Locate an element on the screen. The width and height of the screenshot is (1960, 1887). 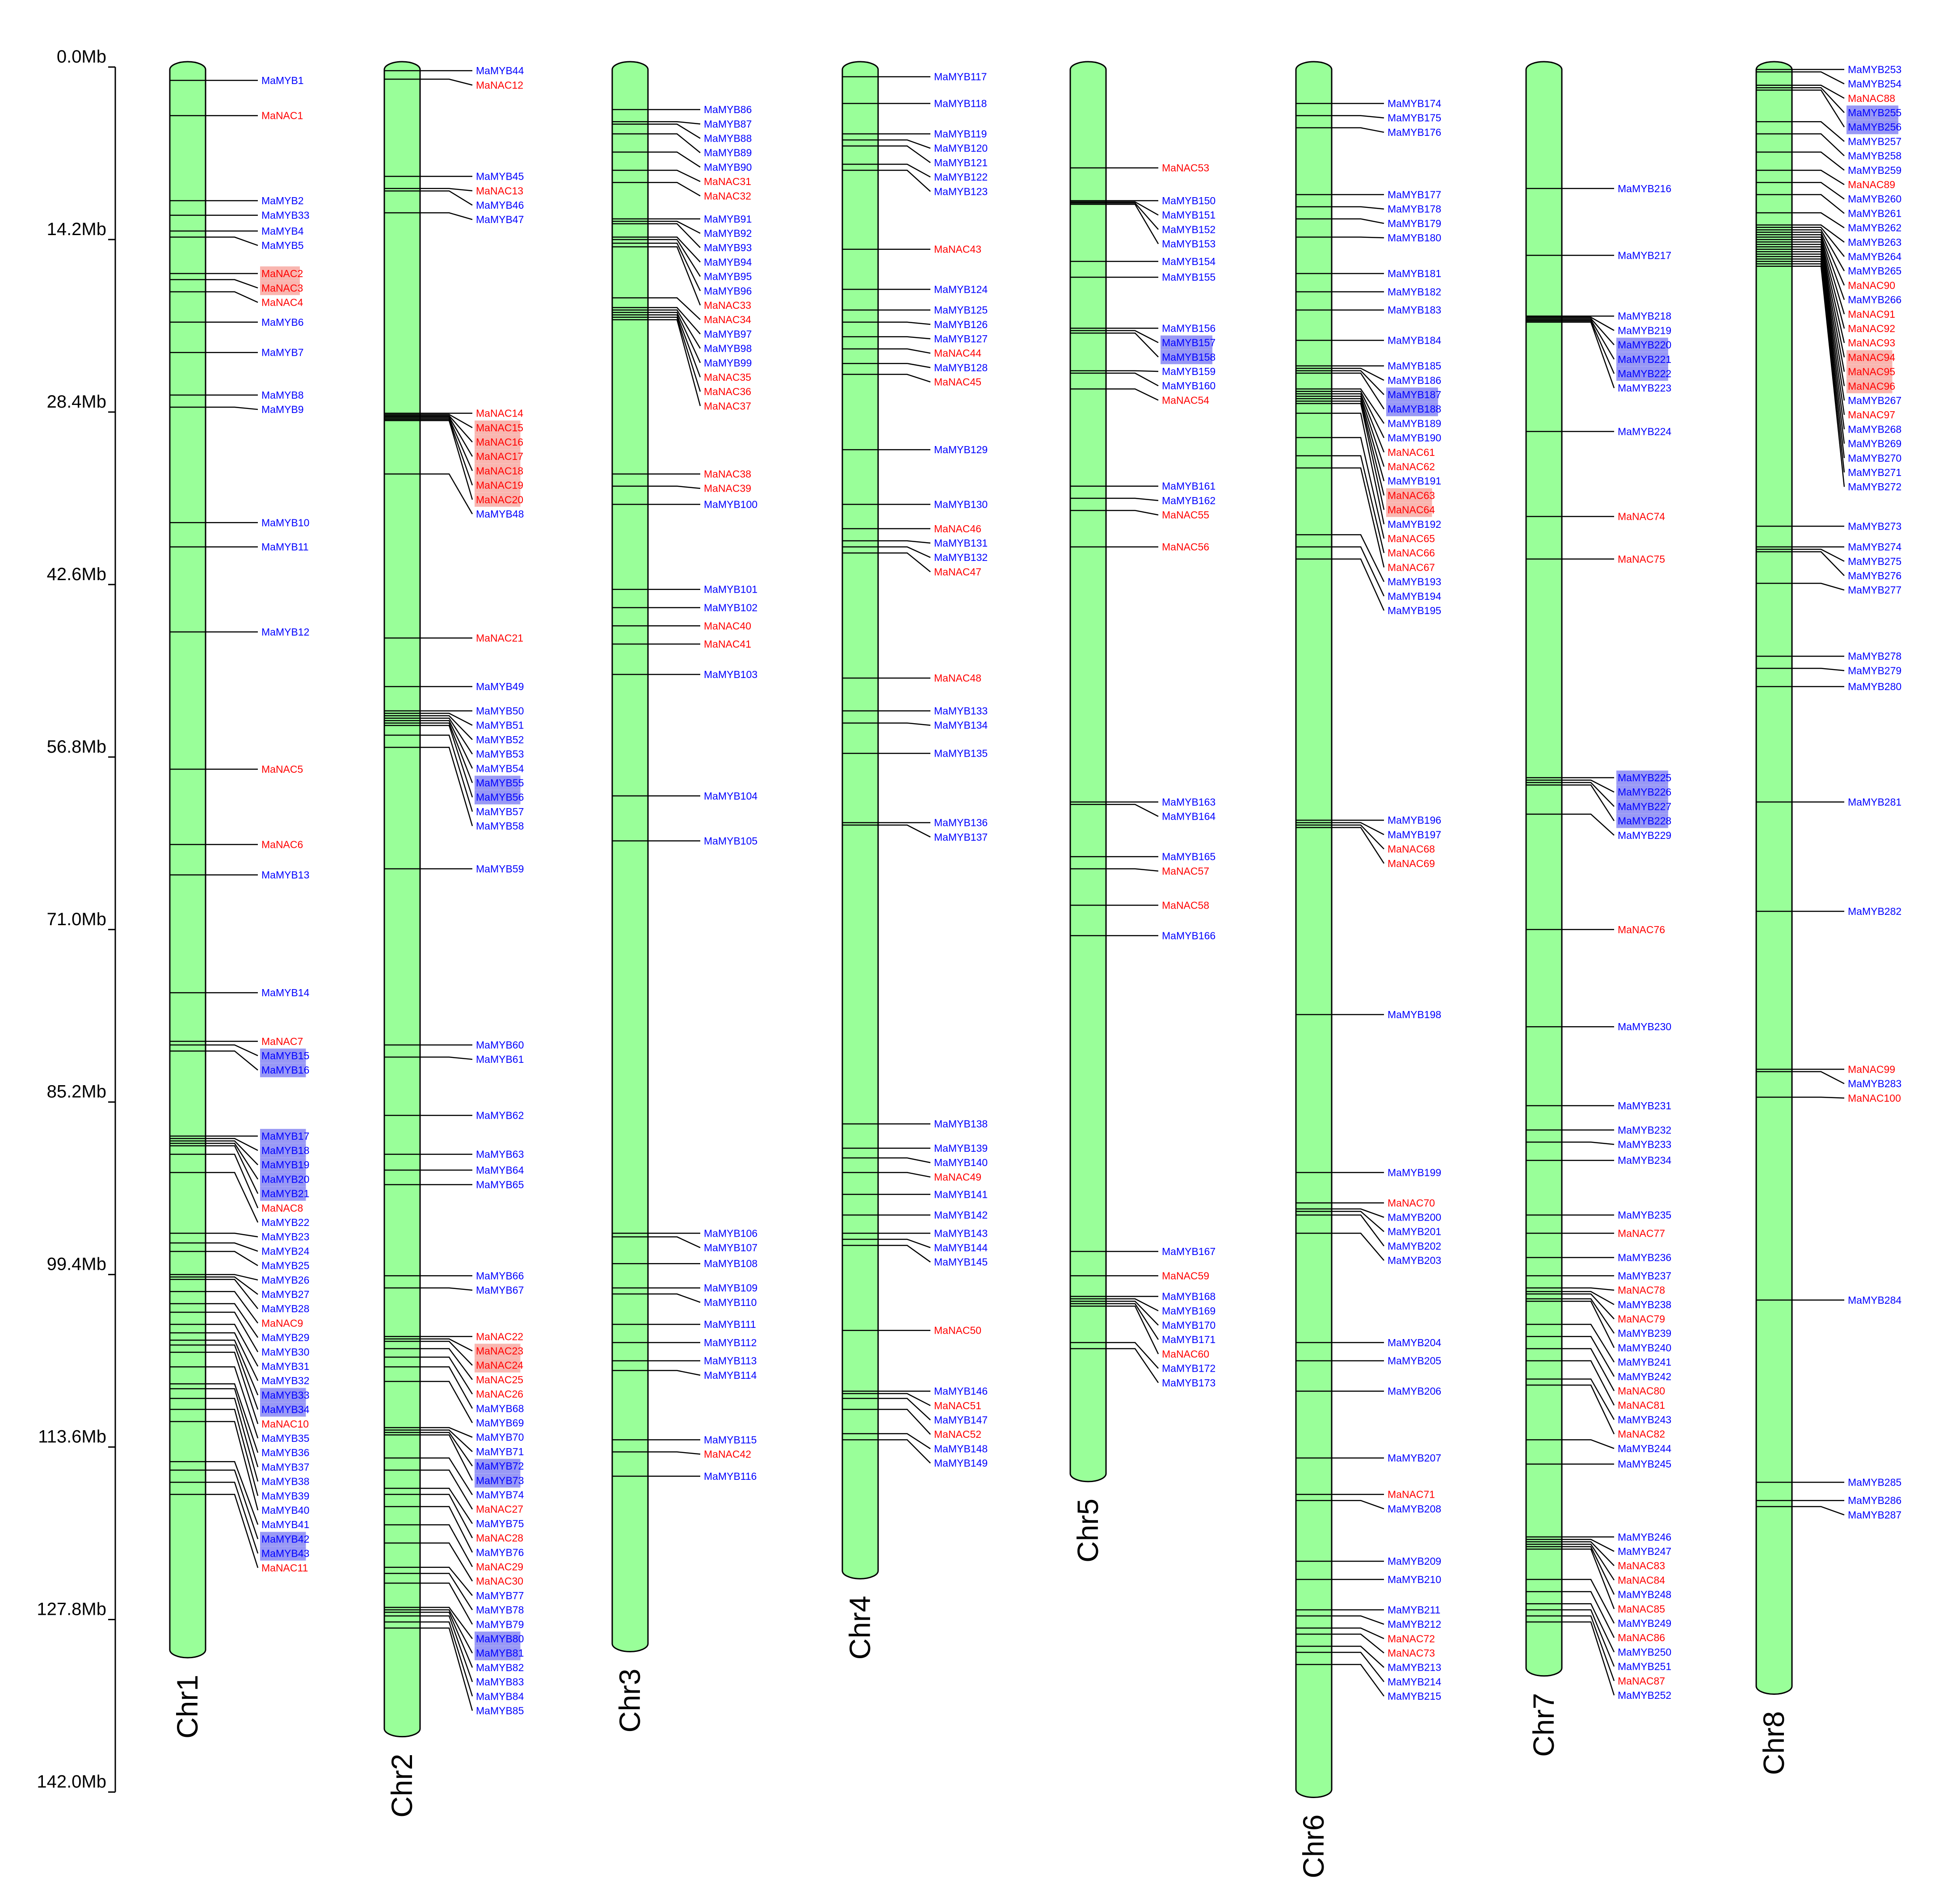
myb-gene-label: MaMYB268 is located at coordinates (1874, 429).